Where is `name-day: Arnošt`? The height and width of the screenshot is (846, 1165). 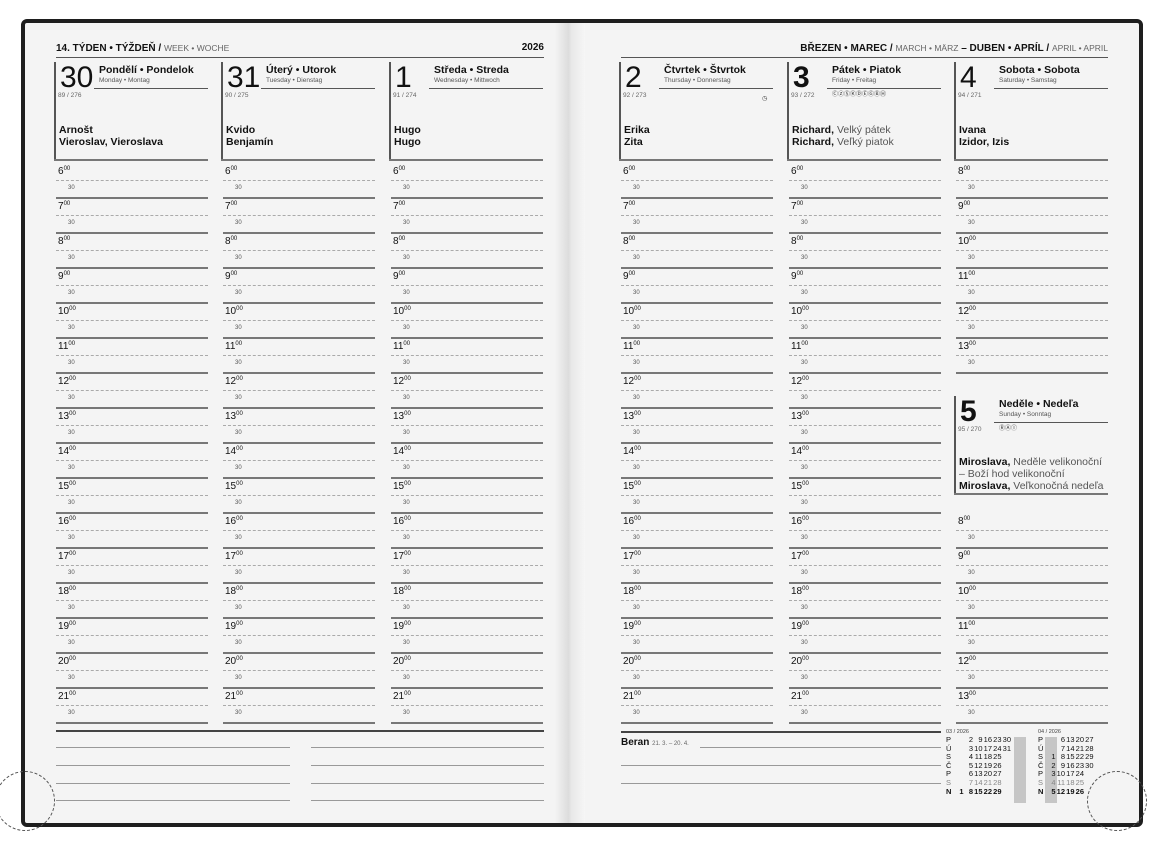 name-day: Arnošt is located at coordinates (76, 130).